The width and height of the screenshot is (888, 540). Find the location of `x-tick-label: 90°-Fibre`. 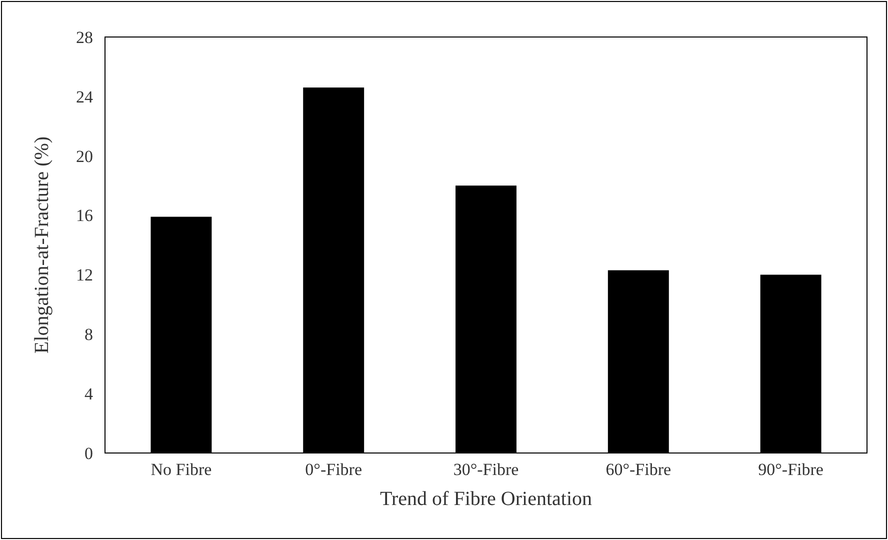

x-tick-label: 90°-Fibre is located at coordinates (791, 469).